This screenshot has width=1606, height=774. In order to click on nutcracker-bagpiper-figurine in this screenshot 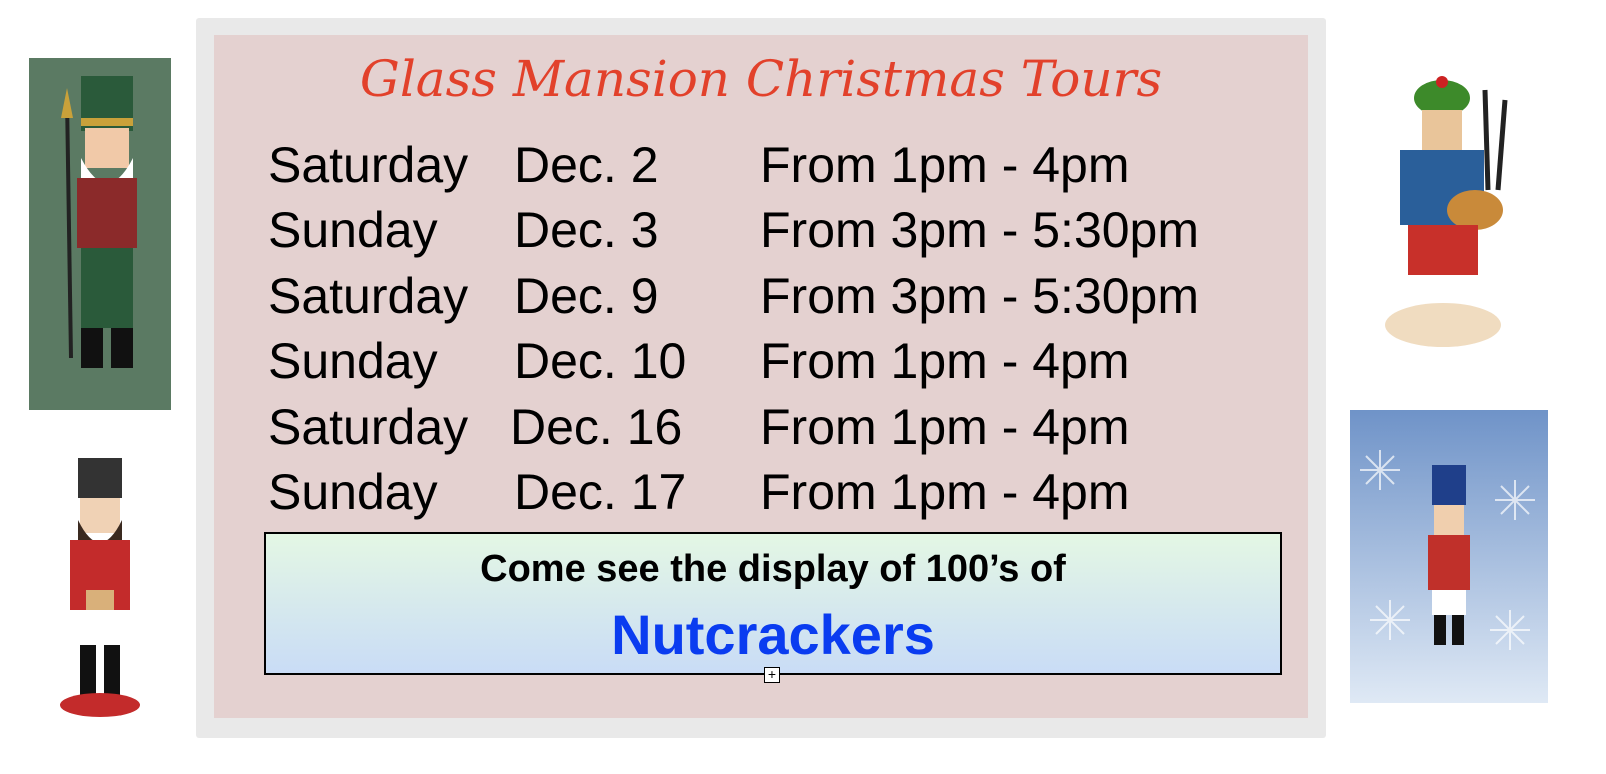, I will do `click(1460, 211)`.